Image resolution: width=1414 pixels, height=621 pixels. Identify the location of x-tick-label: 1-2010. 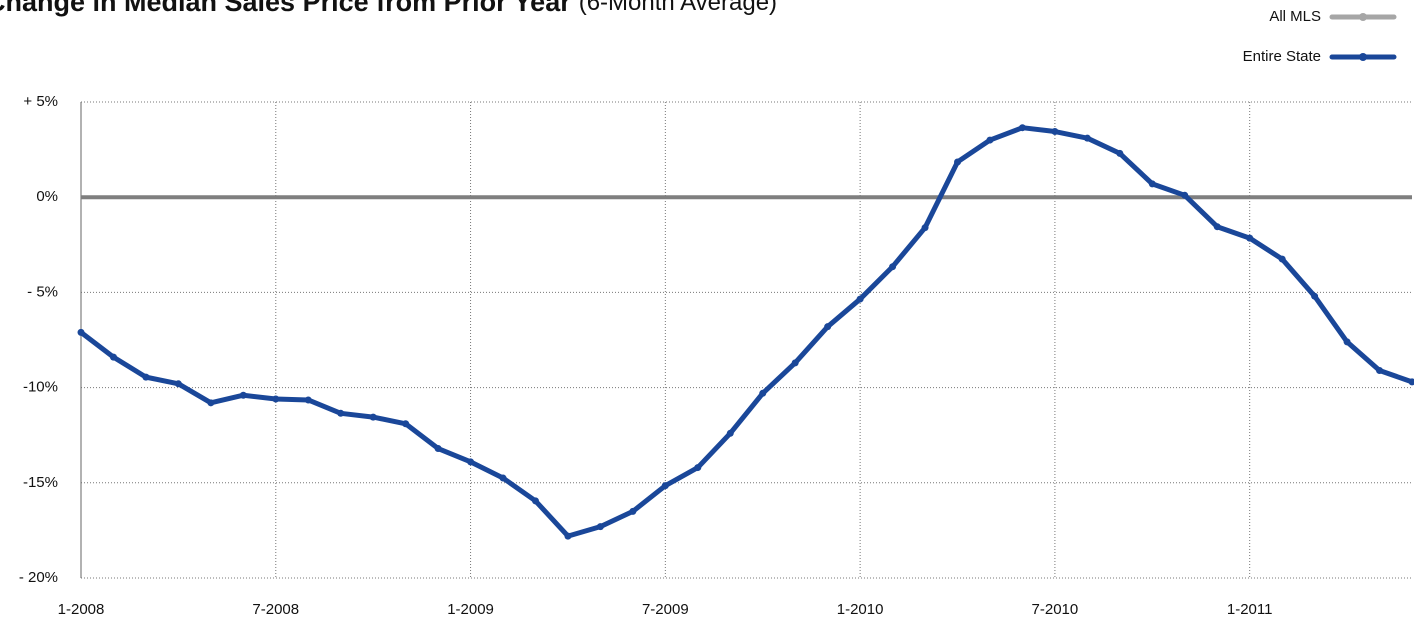
(860, 609).